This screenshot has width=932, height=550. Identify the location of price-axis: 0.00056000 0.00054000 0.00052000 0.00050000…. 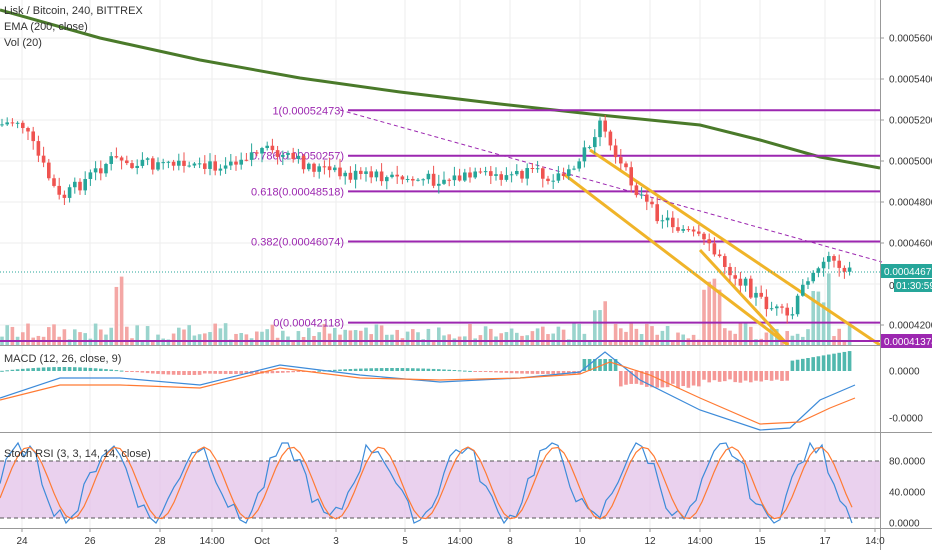
(906, 282).